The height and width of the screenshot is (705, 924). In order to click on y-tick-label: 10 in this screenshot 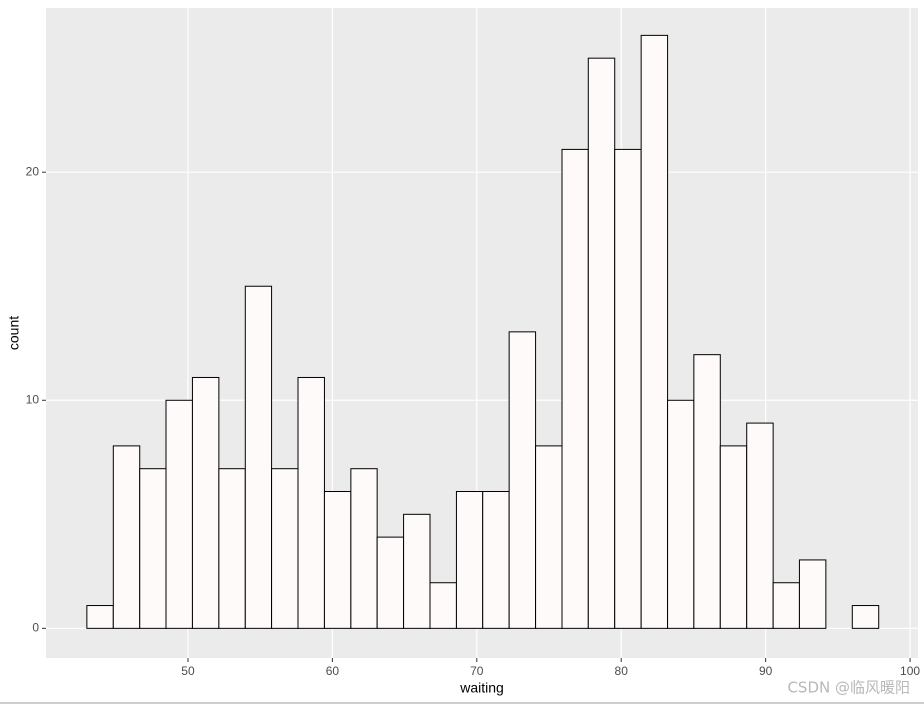, I will do `click(33, 399)`.